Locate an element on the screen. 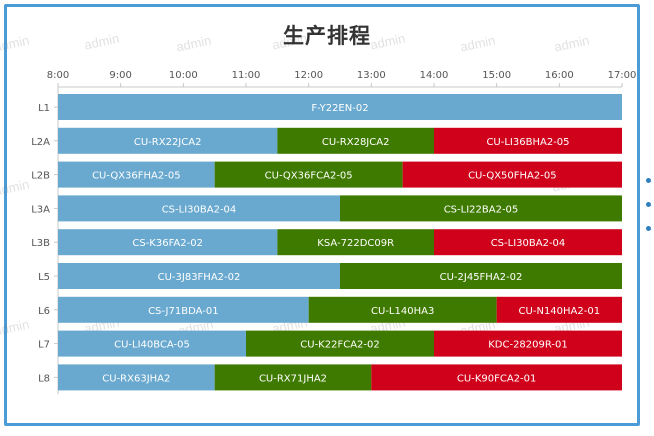 This screenshot has height=436, width=654. y-category-label: L1 is located at coordinates (44, 108).